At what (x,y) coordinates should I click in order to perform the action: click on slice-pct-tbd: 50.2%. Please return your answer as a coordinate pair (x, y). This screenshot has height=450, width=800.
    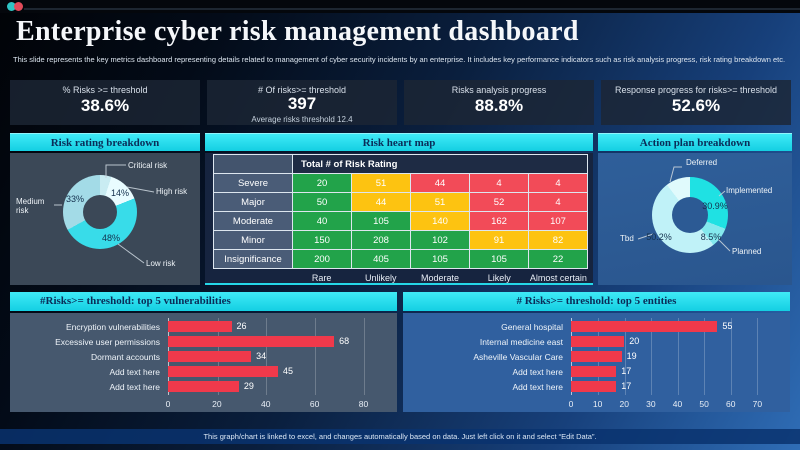
    Looking at the image, I should click on (659, 237).